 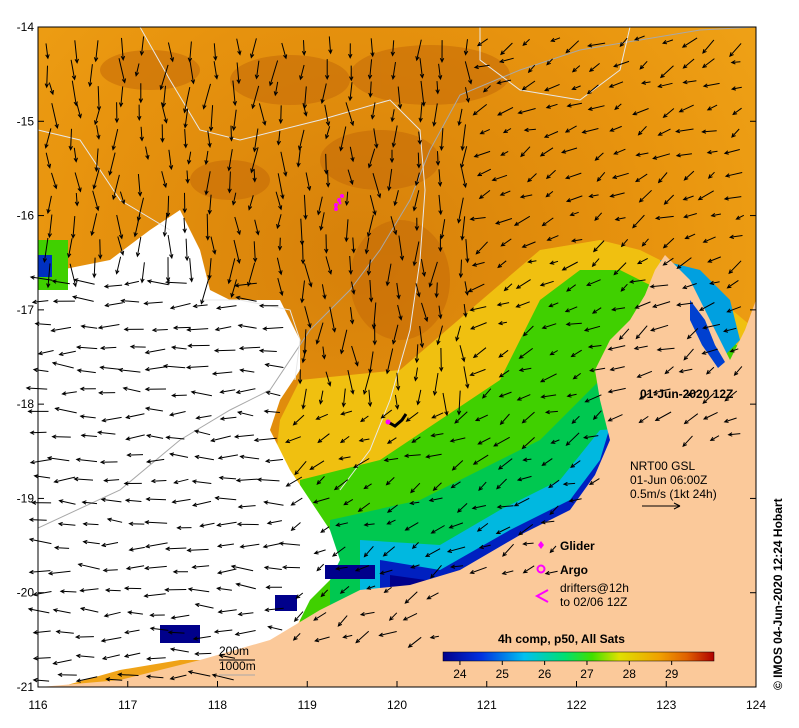 I want to click on drifter-legend-marker, so click(x=541, y=596).